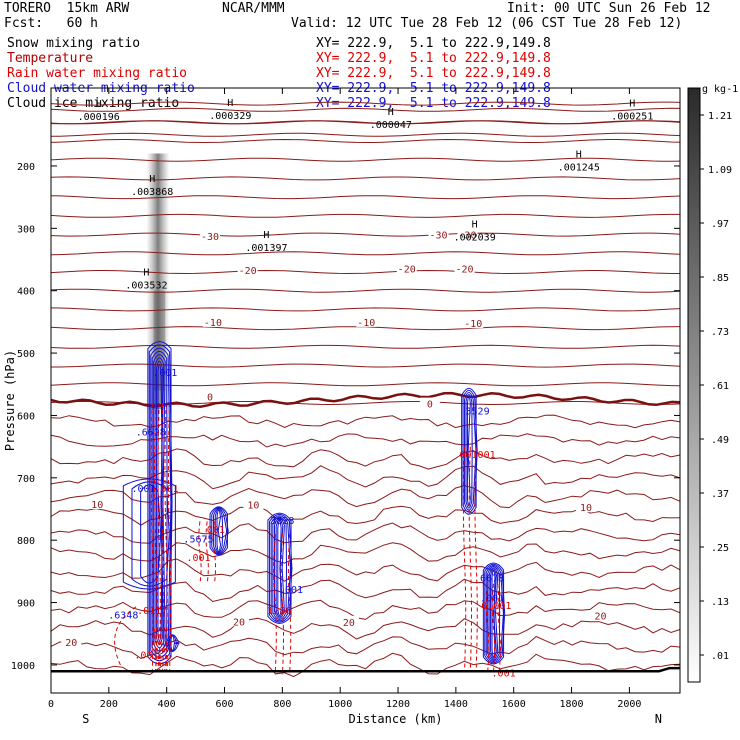 This screenshot has width=740, height=740. I want to click on mixing-ratio-label: 3529, so click(478, 411).